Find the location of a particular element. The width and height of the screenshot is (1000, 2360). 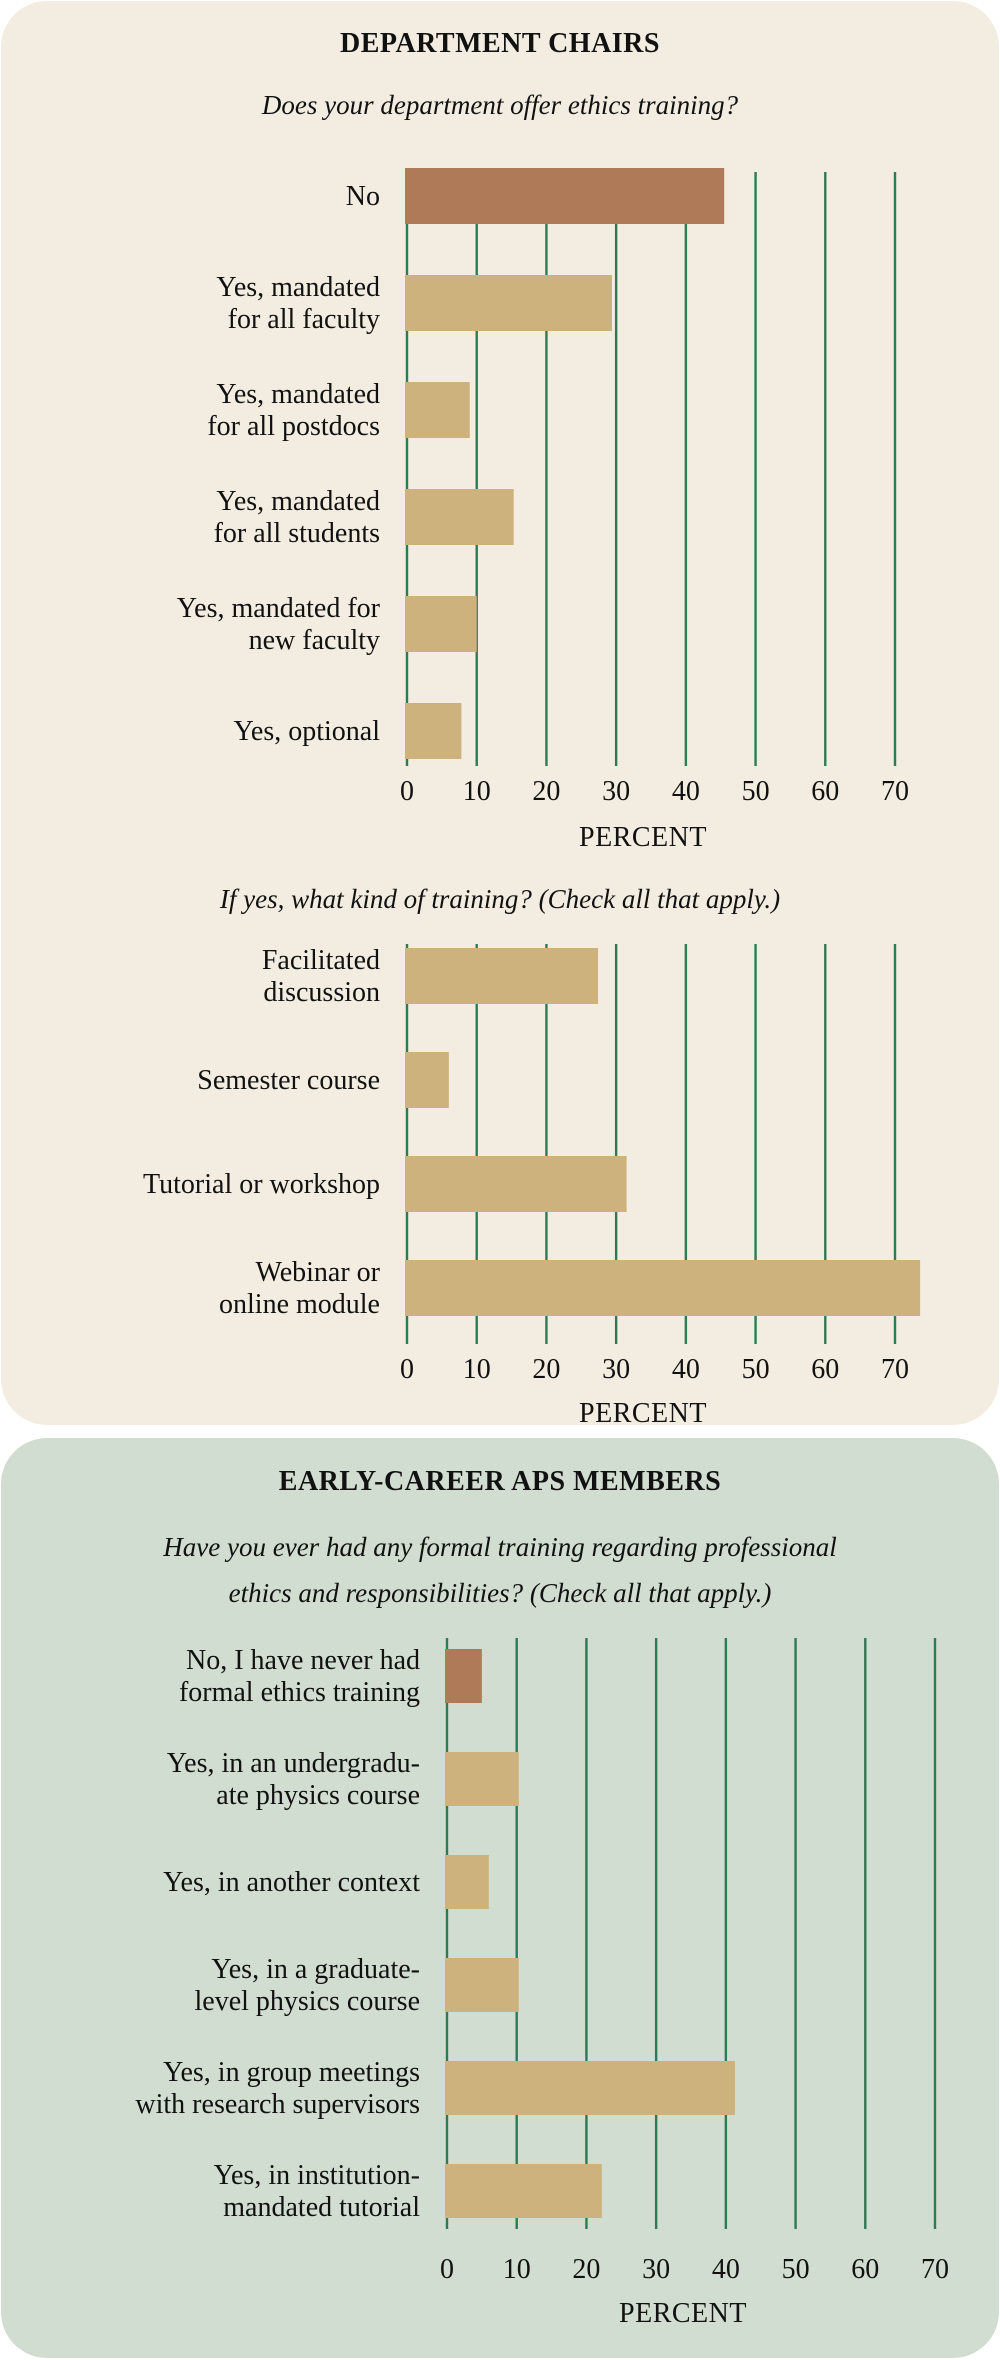

category-label: ate physics course is located at coordinates (318, 1795).